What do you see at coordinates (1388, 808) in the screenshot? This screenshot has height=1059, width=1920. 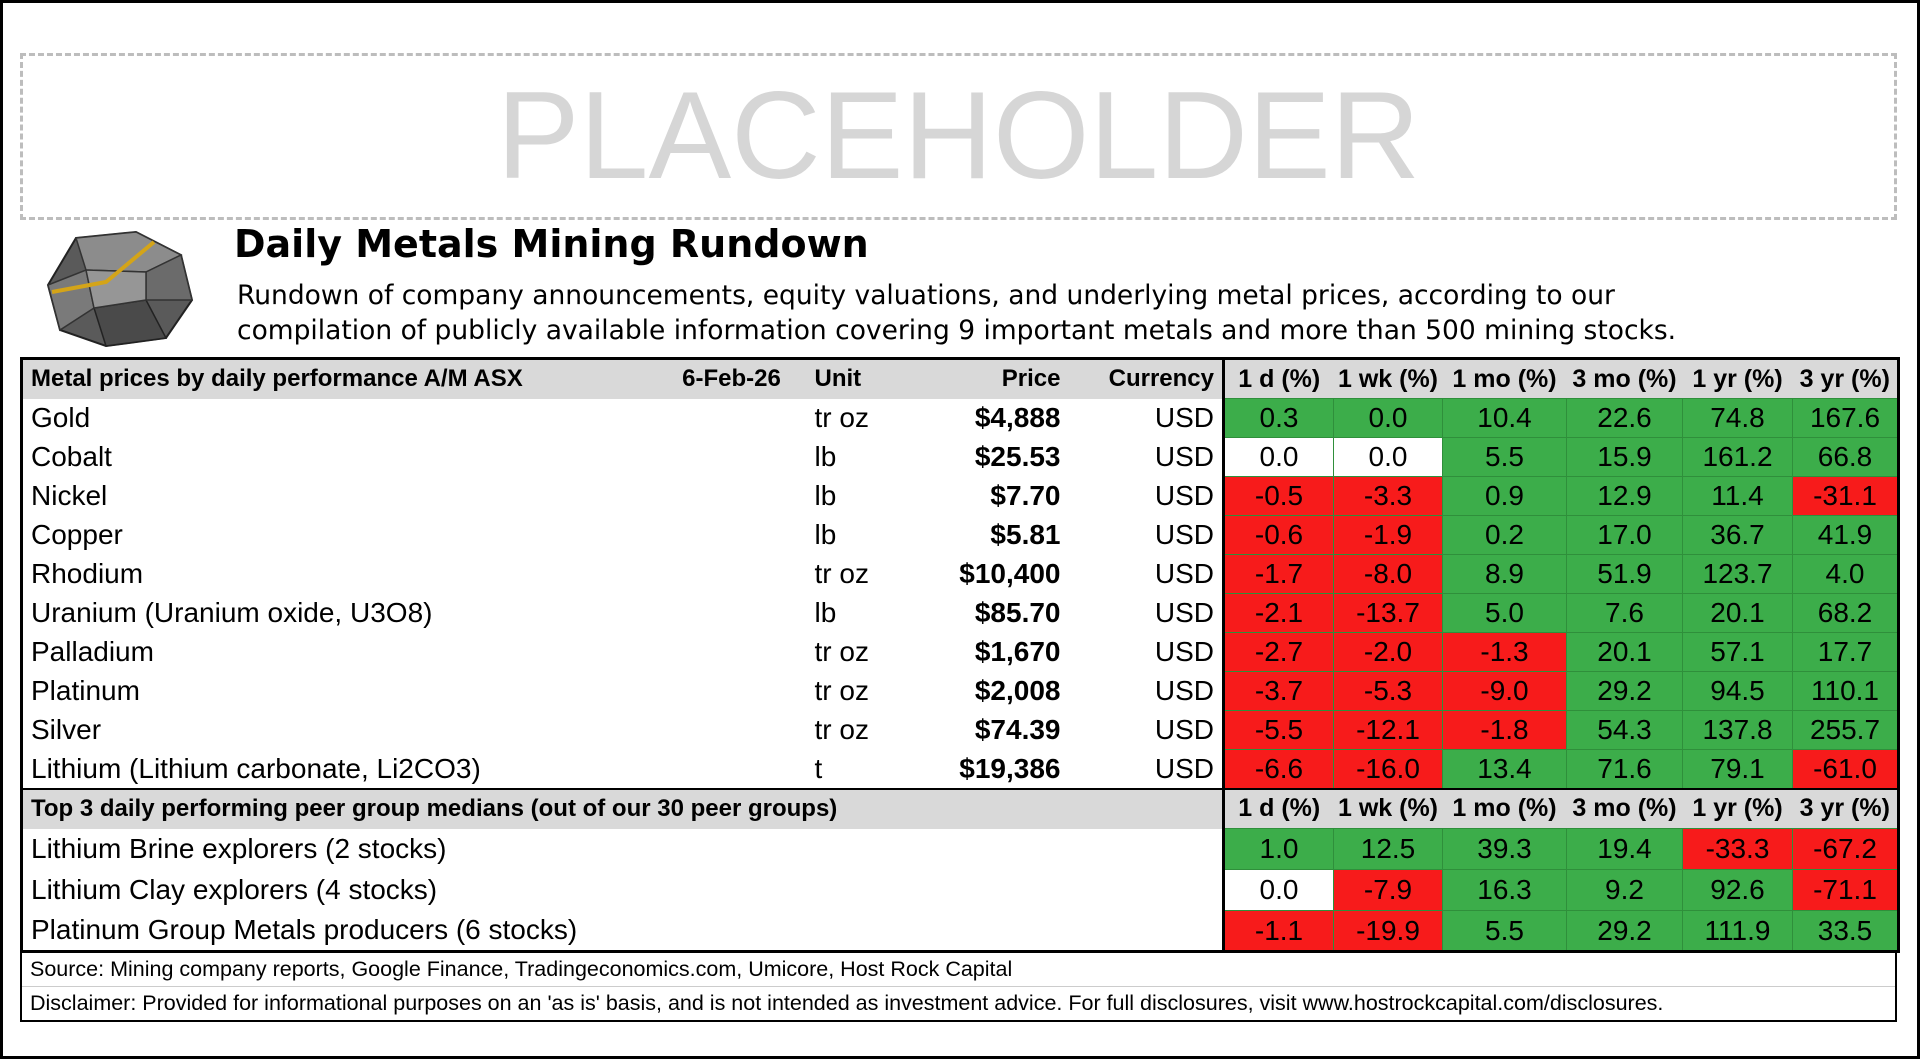 I see `column-header: 1 wk (%)` at bounding box center [1388, 808].